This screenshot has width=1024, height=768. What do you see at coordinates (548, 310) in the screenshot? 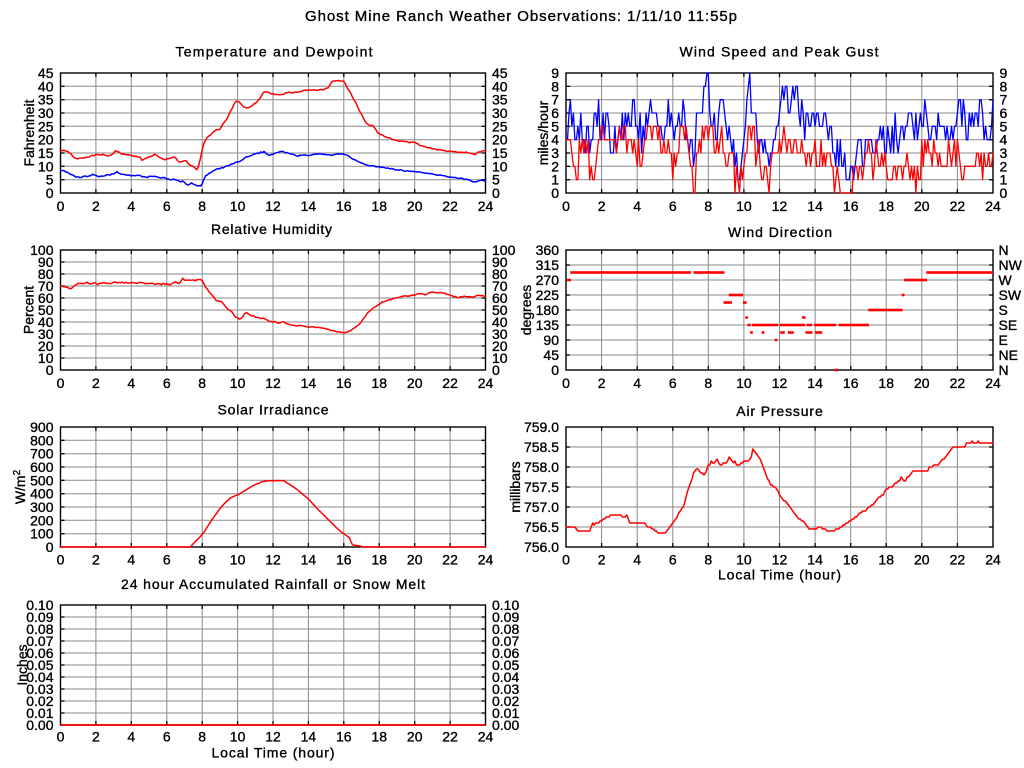
I see `svg-text: 180` at bounding box center [548, 310].